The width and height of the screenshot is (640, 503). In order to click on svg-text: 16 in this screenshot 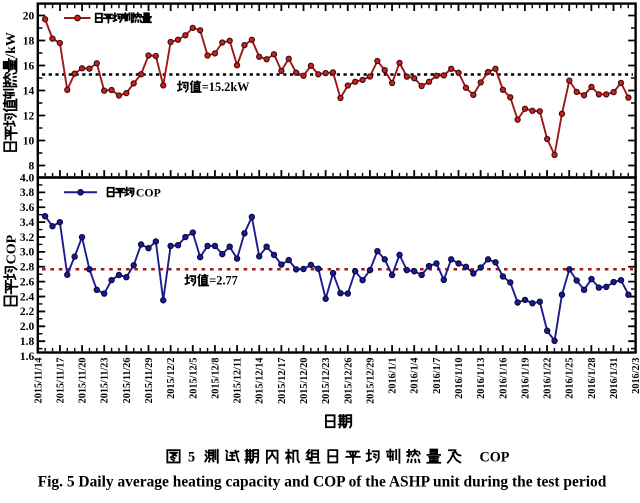, I will do `click(29, 66)`.